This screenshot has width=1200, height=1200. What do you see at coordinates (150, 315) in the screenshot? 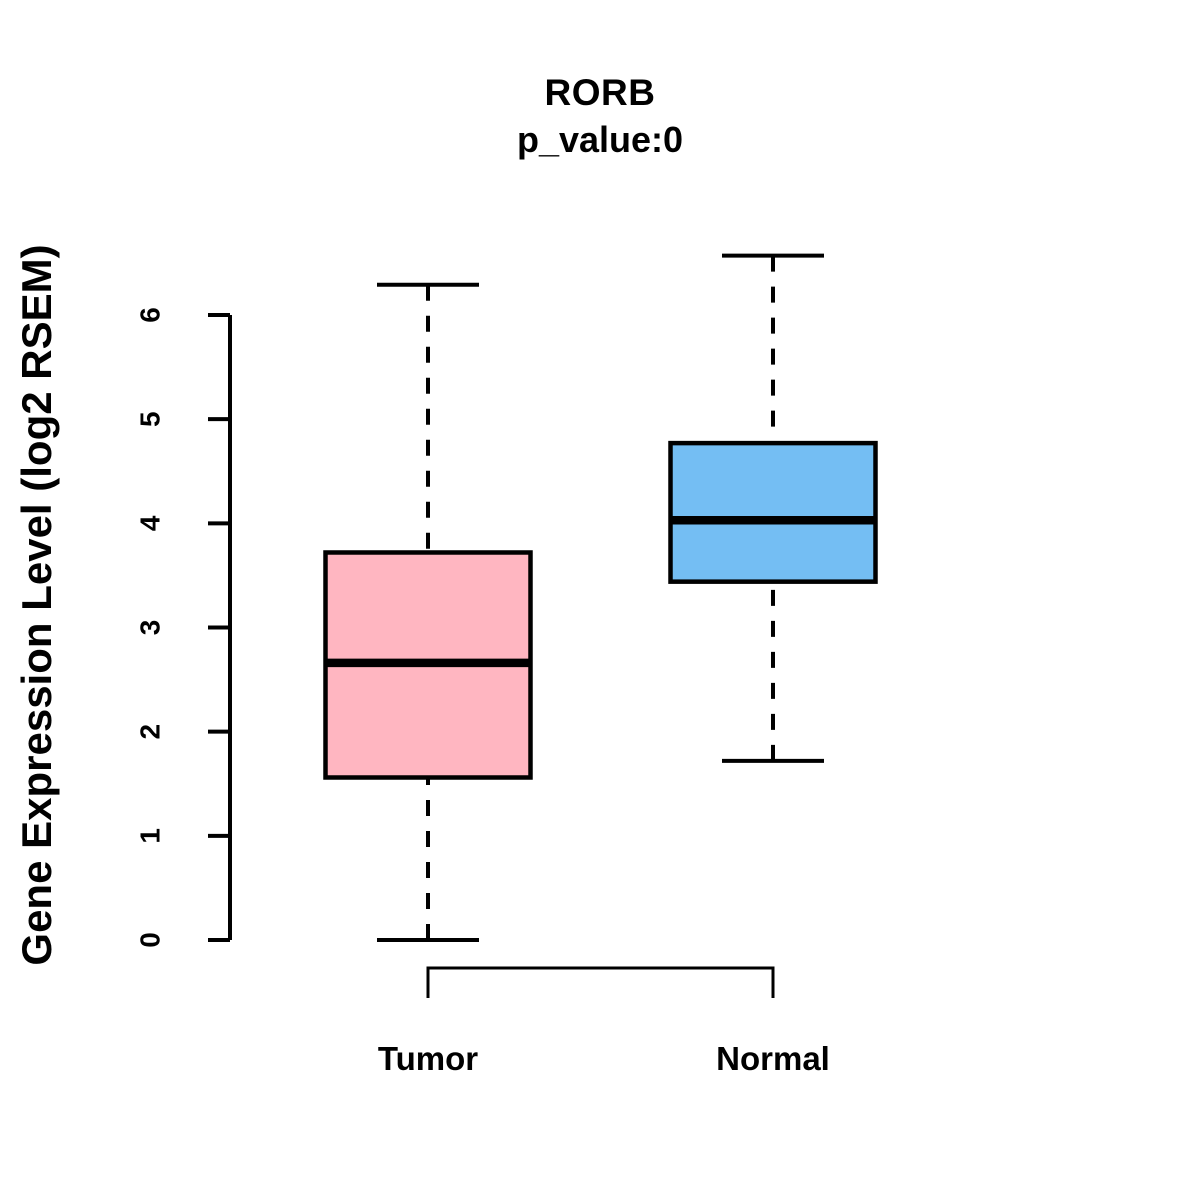
I see `y-axis-tick-label-6: 6` at bounding box center [150, 315].